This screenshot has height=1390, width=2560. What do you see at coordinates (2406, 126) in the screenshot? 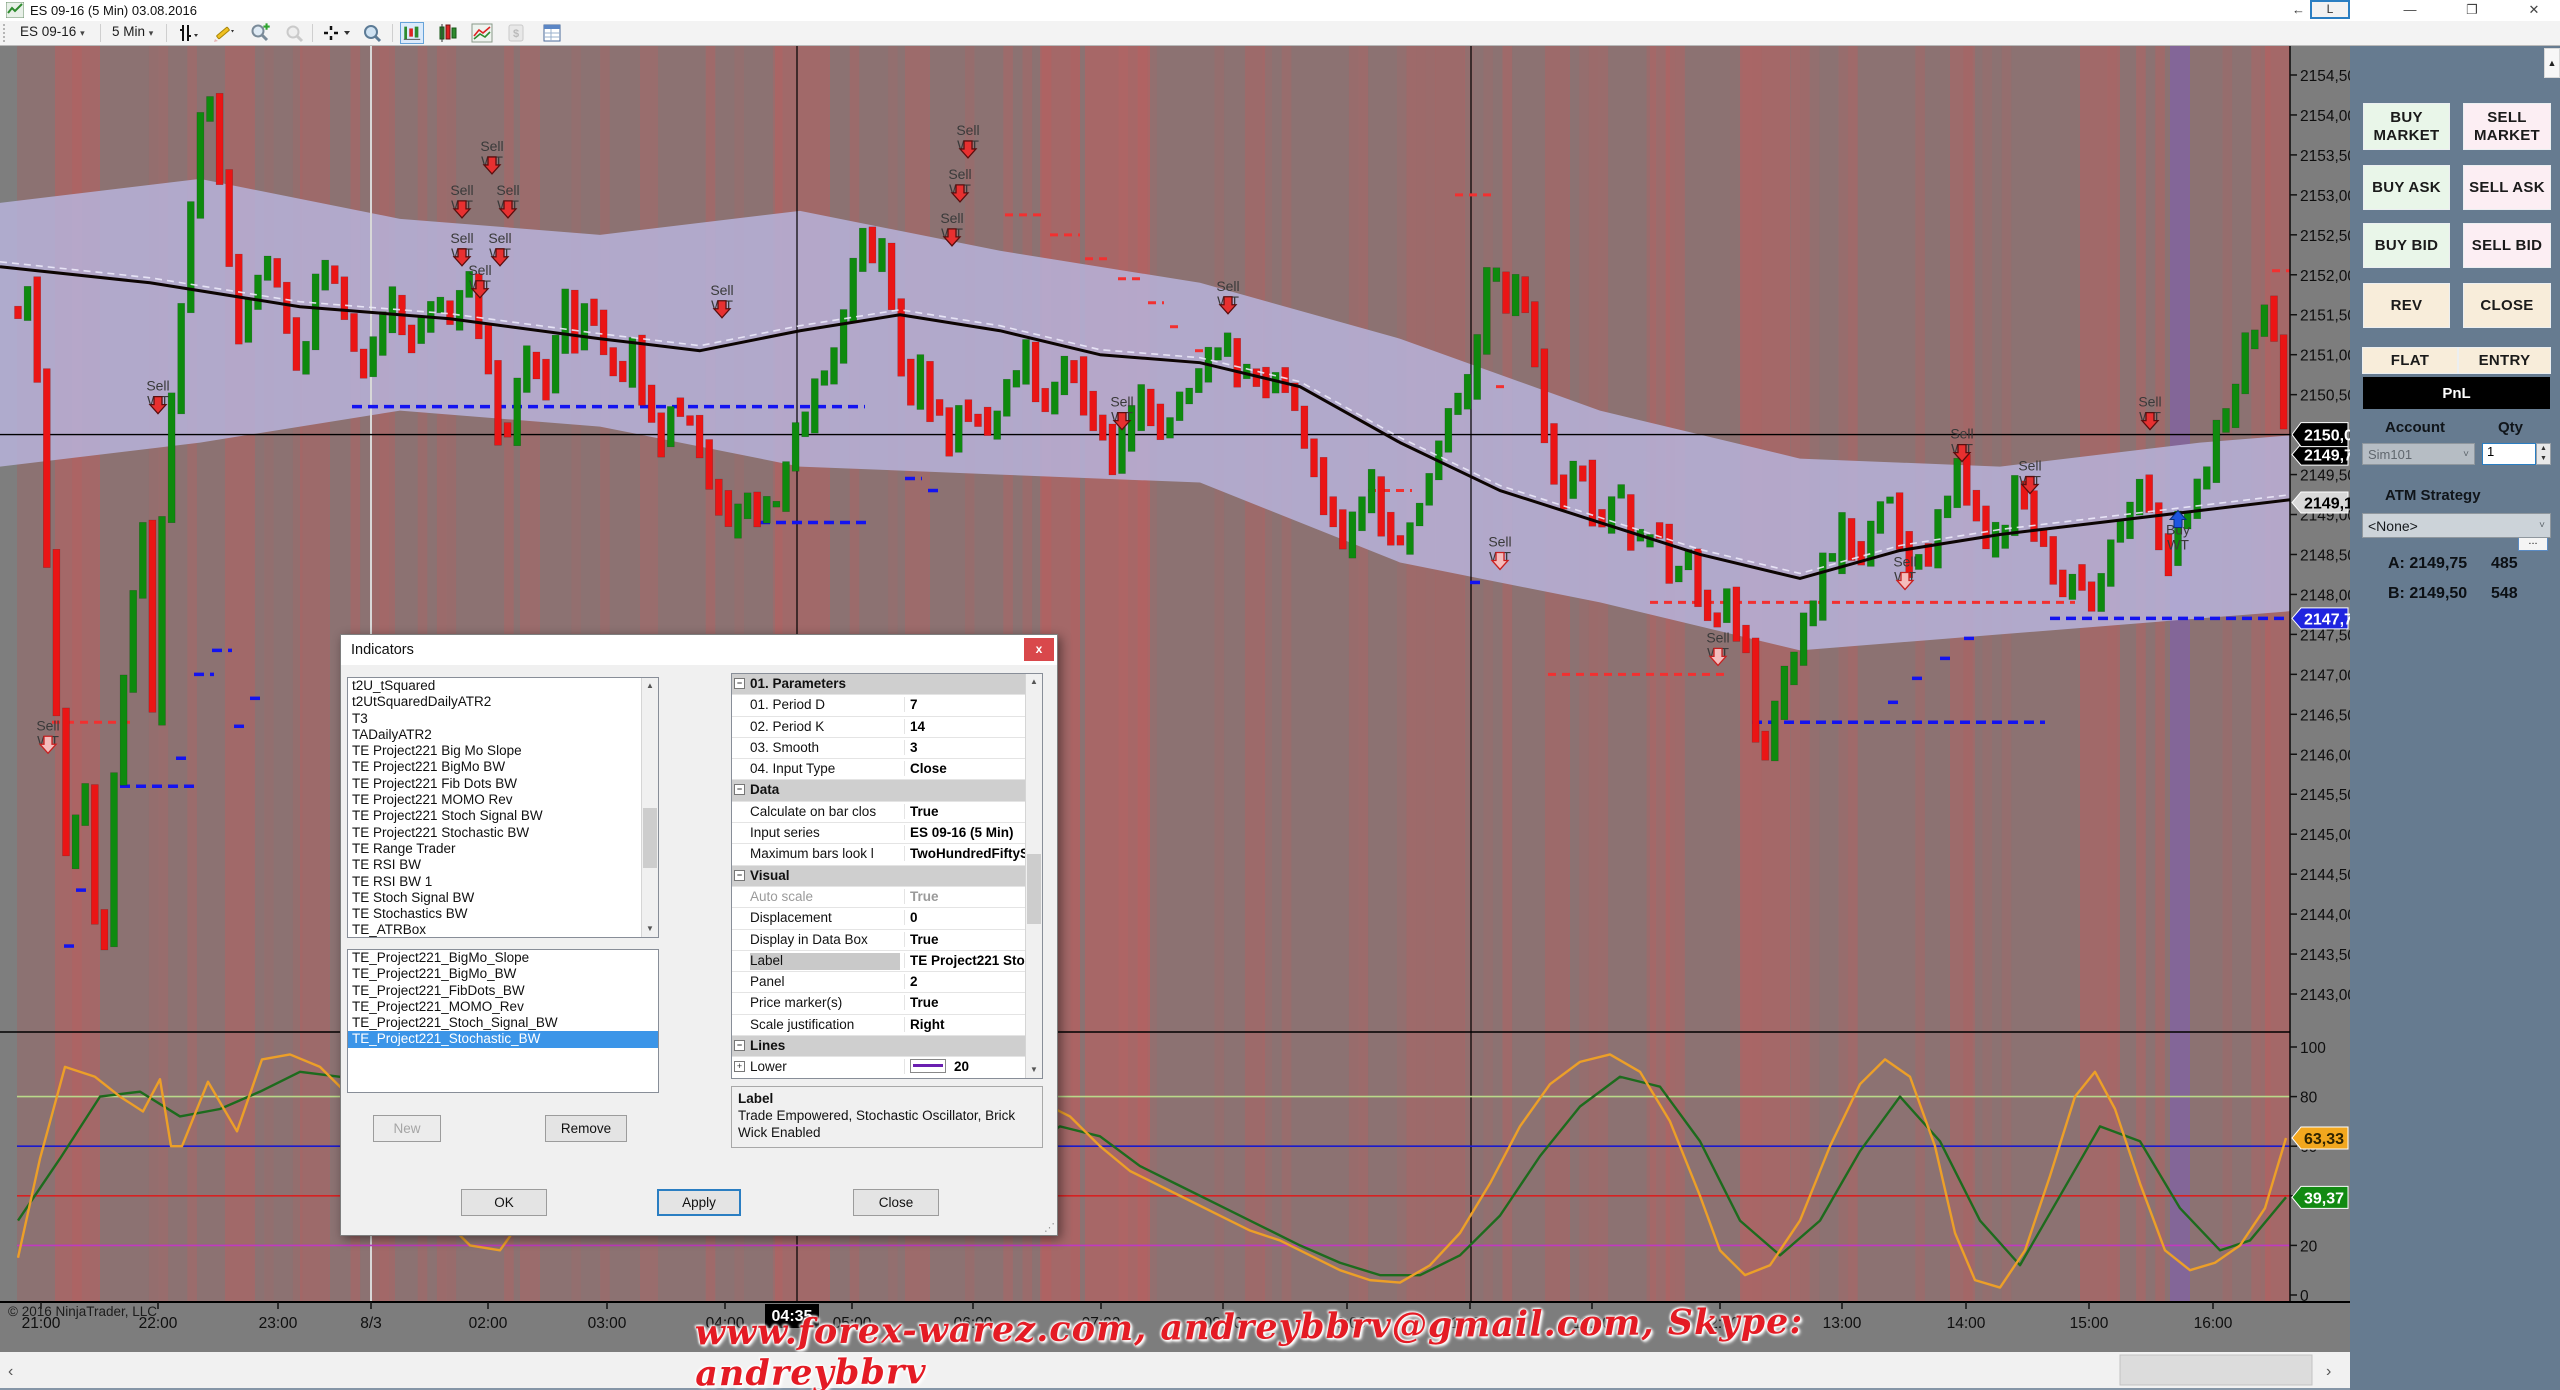
I see `buy-market-button: BUY MARKET` at bounding box center [2406, 126].